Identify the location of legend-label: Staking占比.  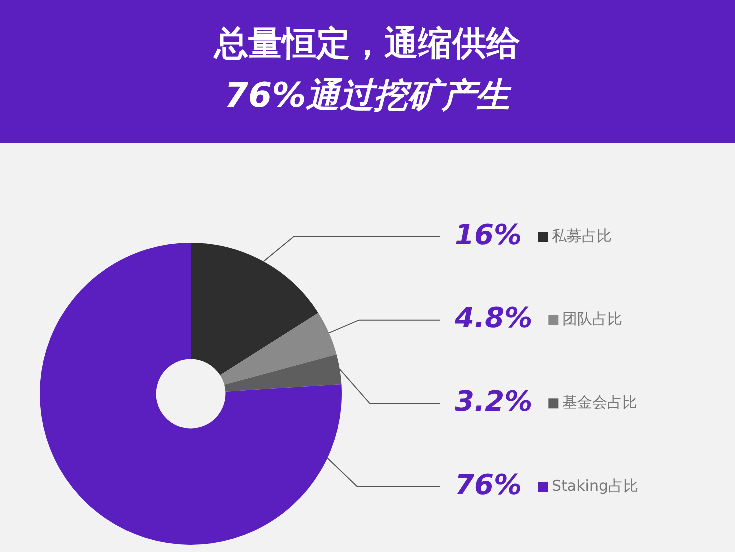
(595, 485).